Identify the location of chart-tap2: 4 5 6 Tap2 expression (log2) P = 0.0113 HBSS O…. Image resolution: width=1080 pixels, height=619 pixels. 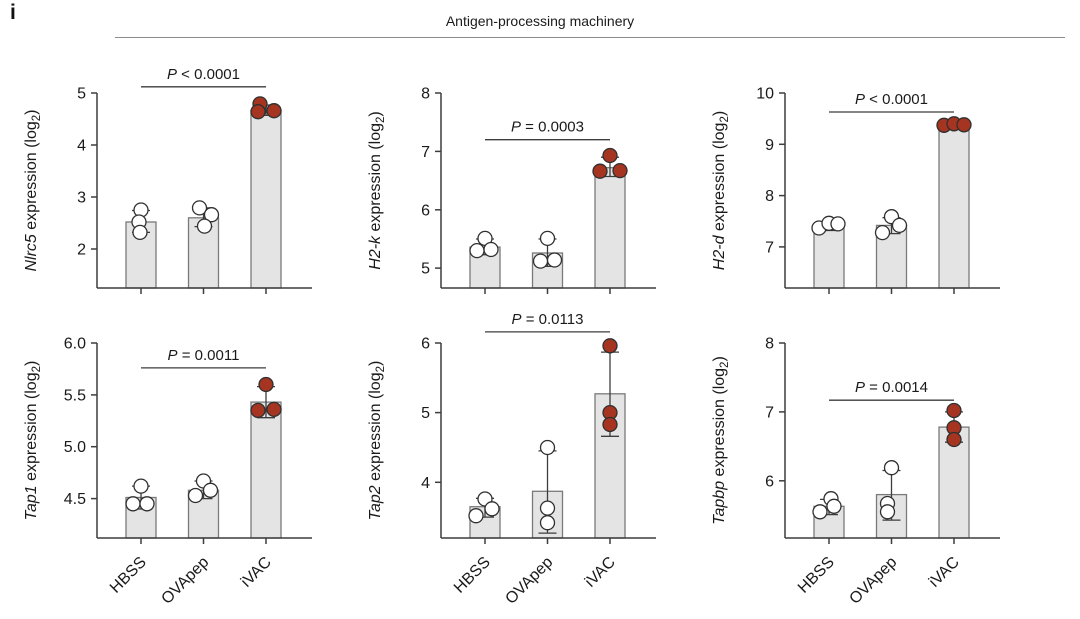
(511, 459).